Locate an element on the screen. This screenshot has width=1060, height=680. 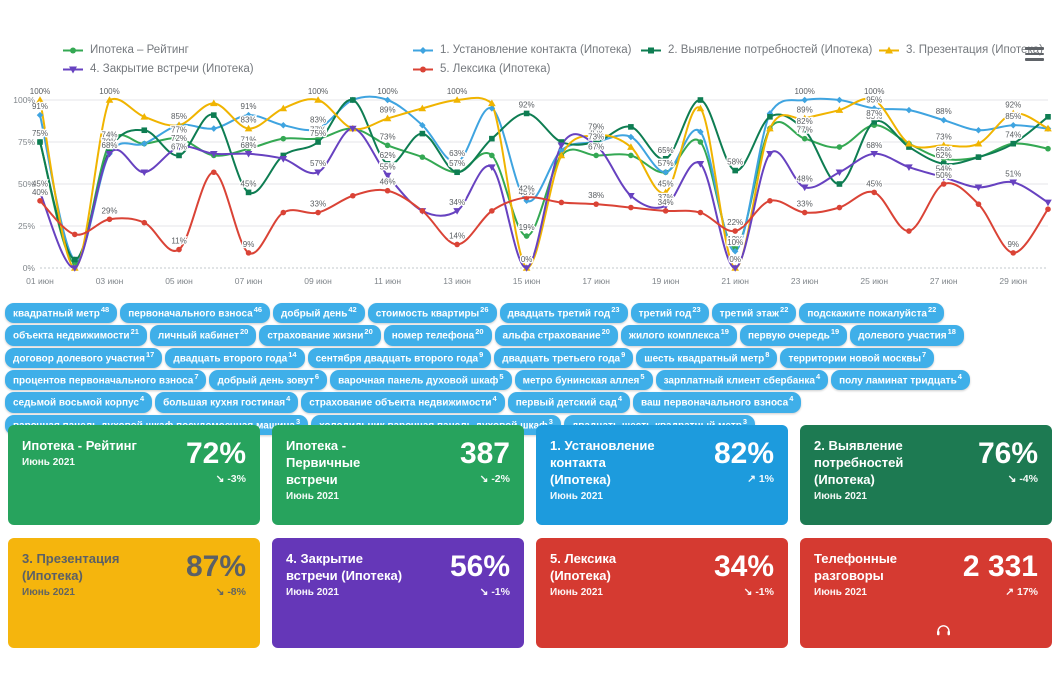
keyword-chip-text: квадратный метр is located at coordinates (56, 314).